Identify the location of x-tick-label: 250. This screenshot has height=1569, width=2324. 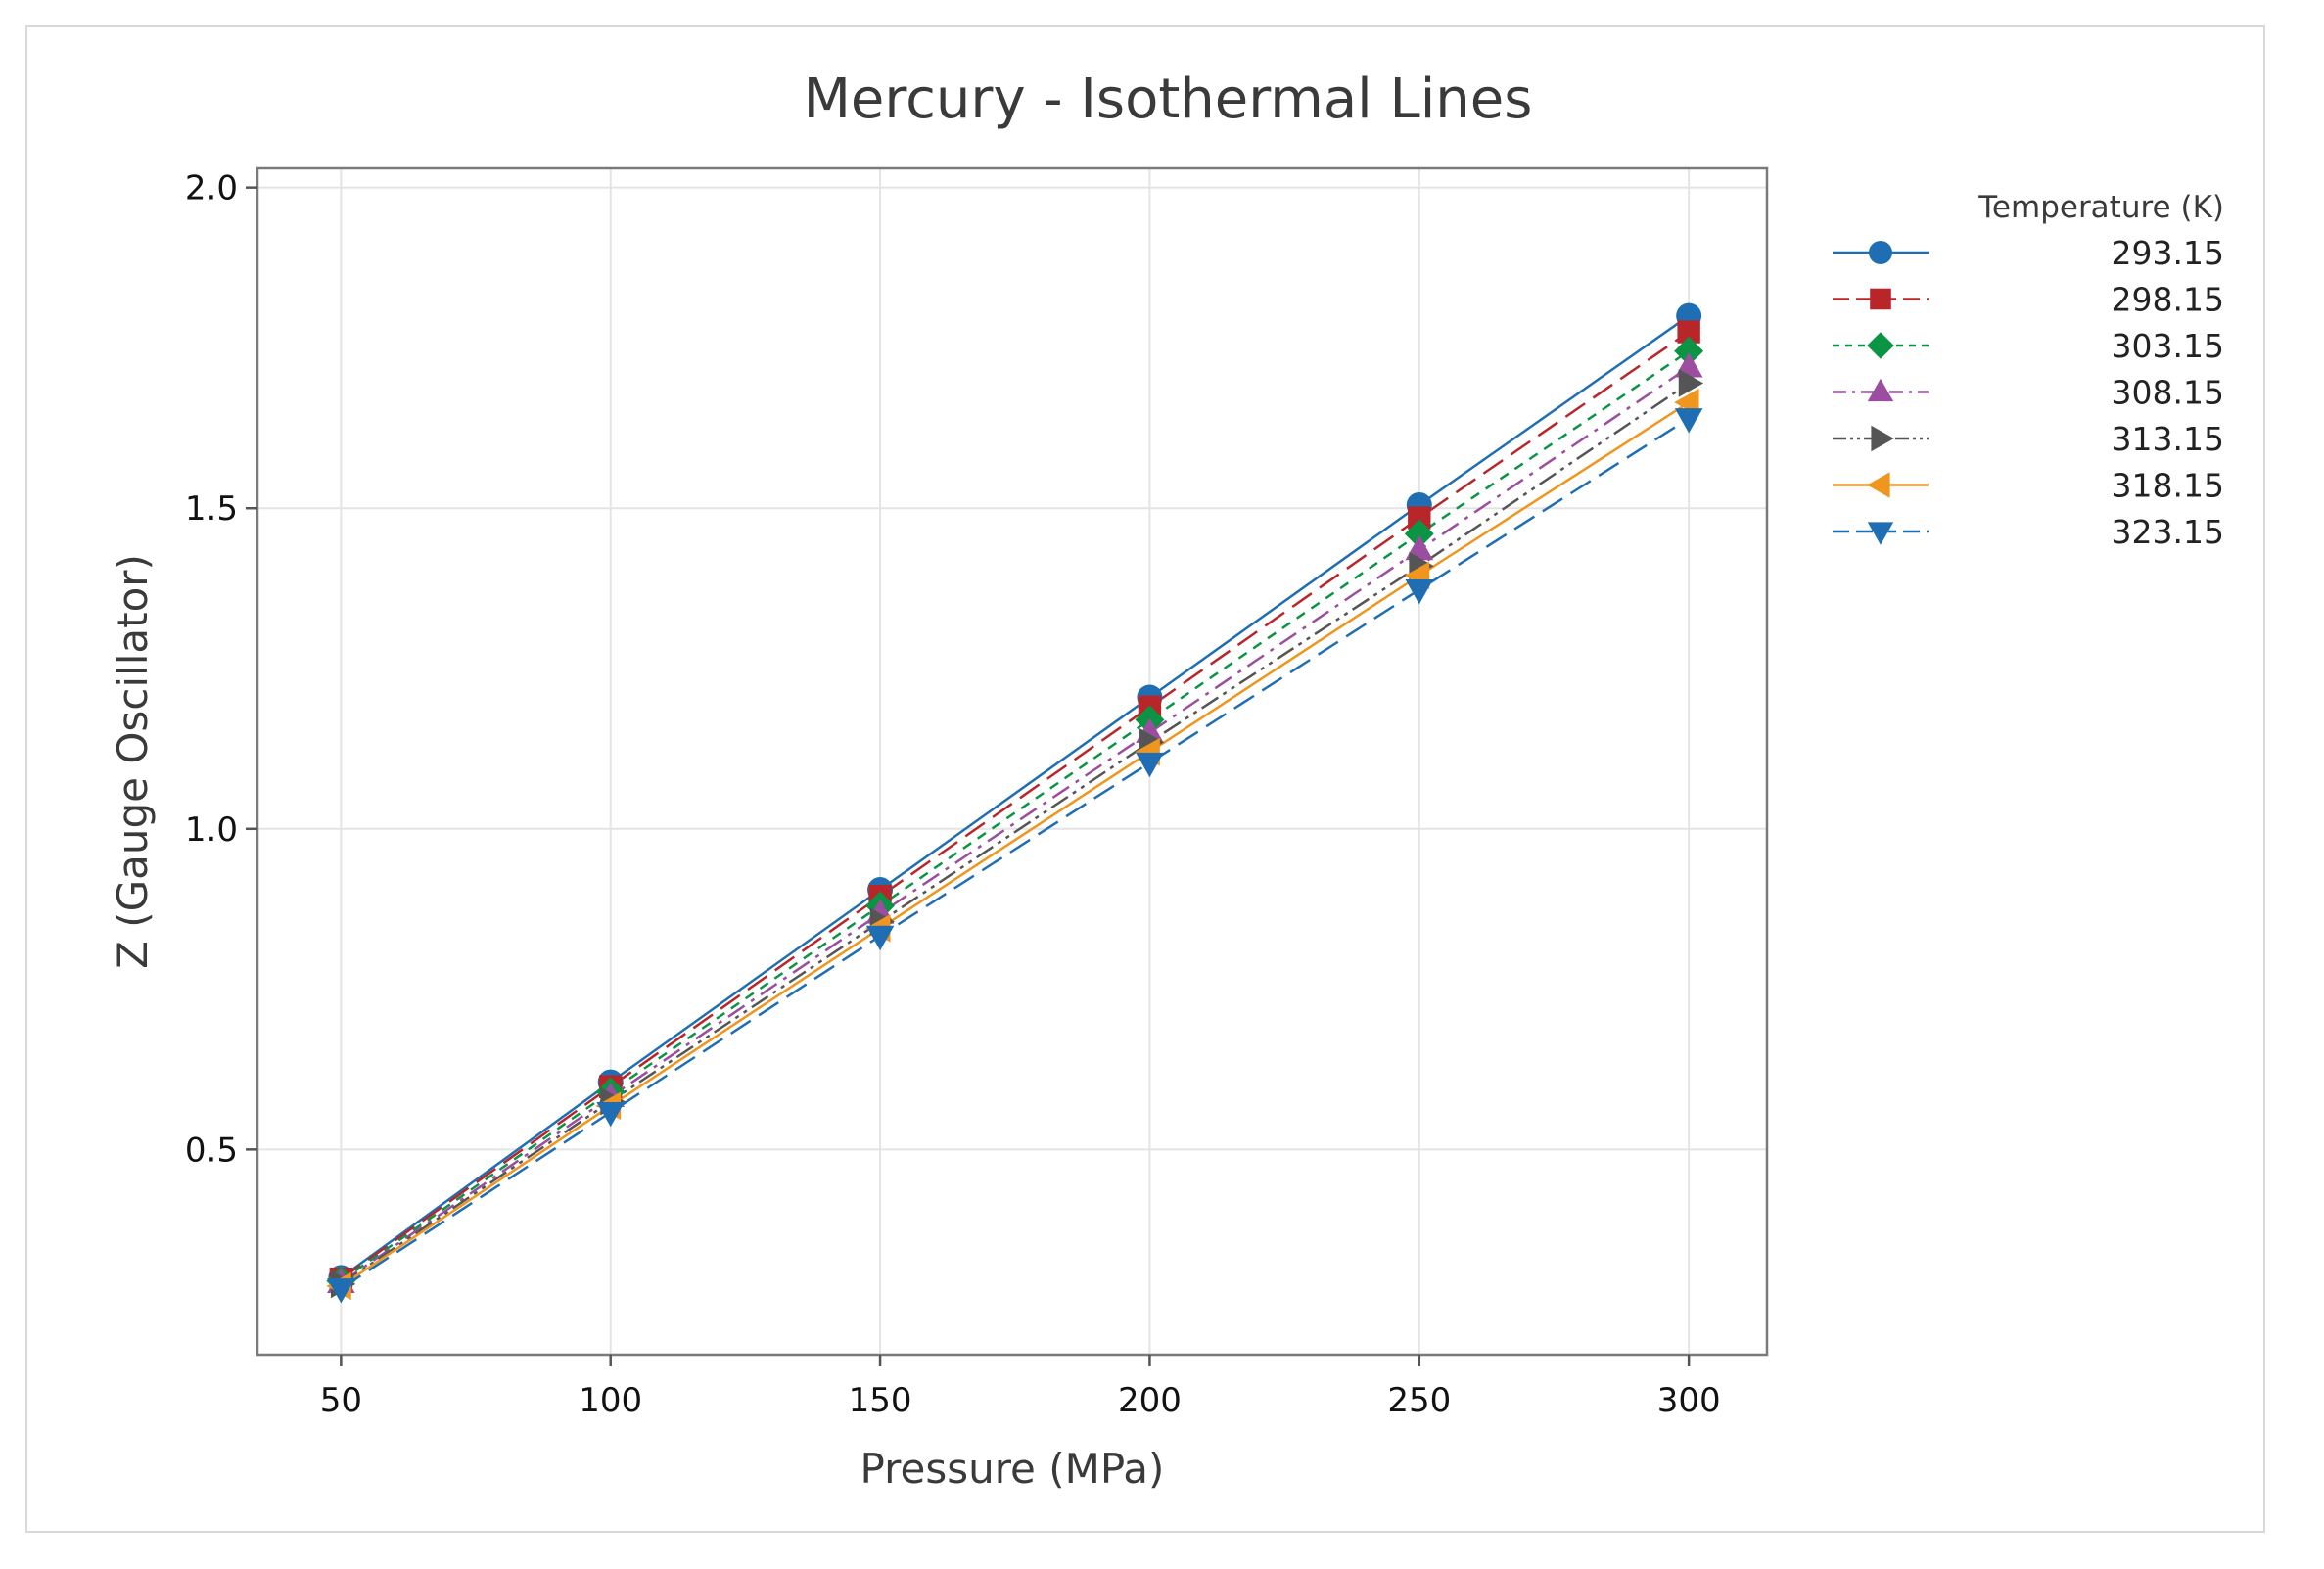
(1419, 1400).